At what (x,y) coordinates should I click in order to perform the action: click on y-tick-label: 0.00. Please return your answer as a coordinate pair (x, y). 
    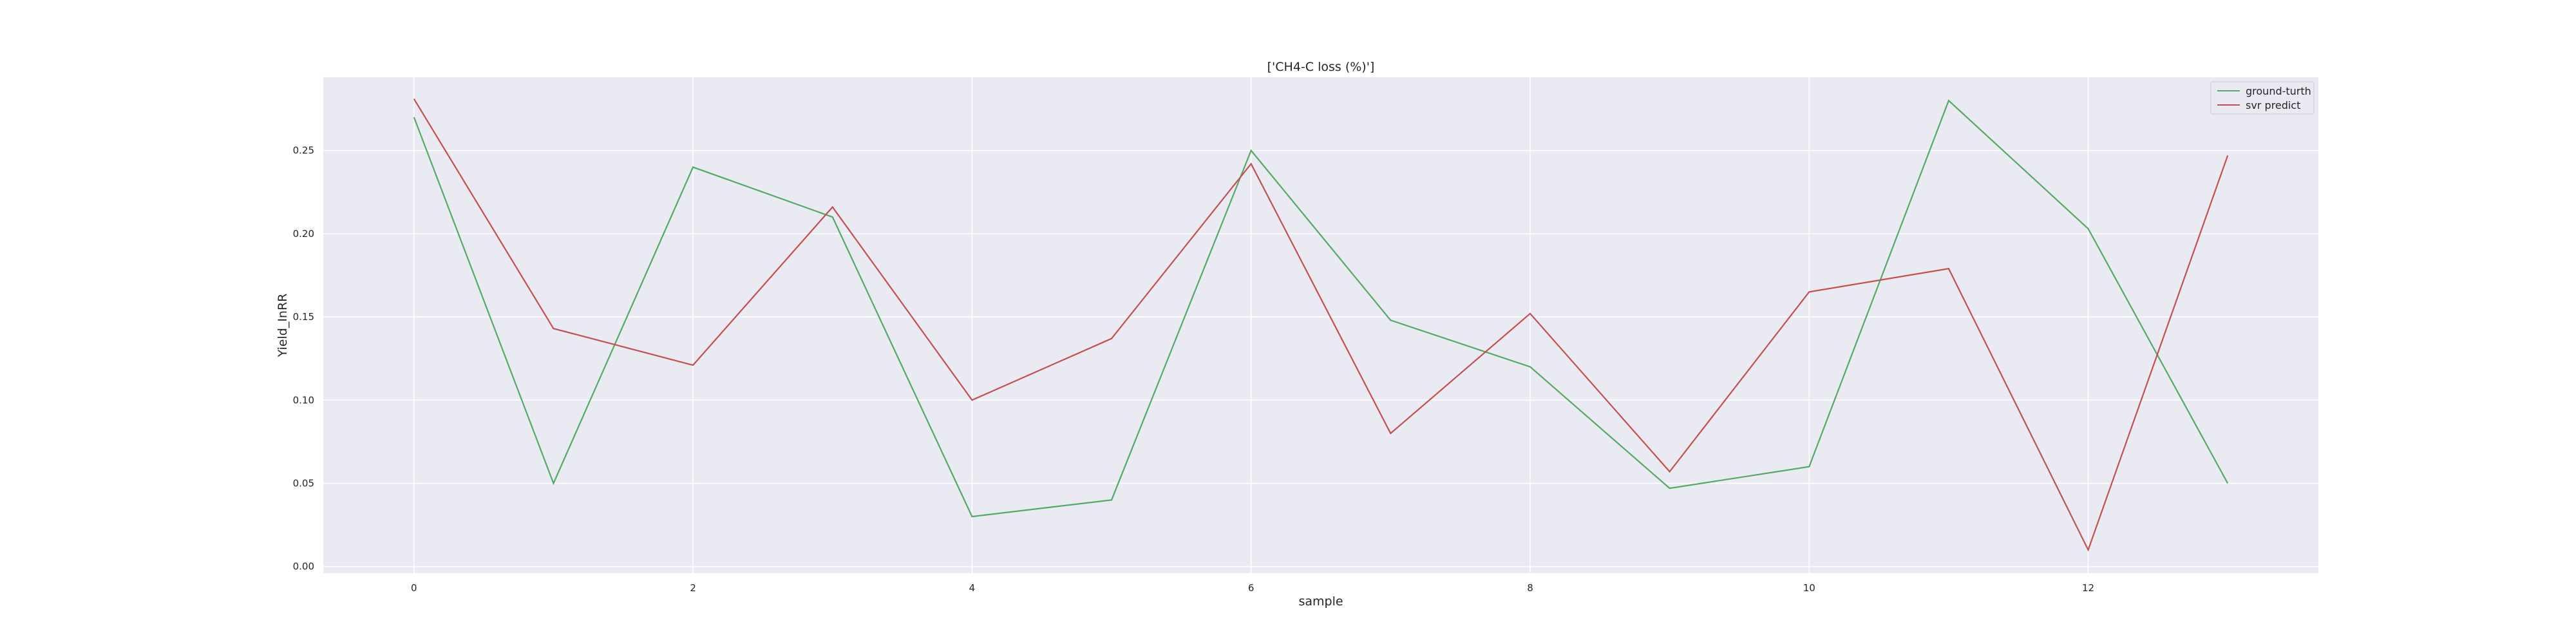
    Looking at the image, I should click on (303, 567).